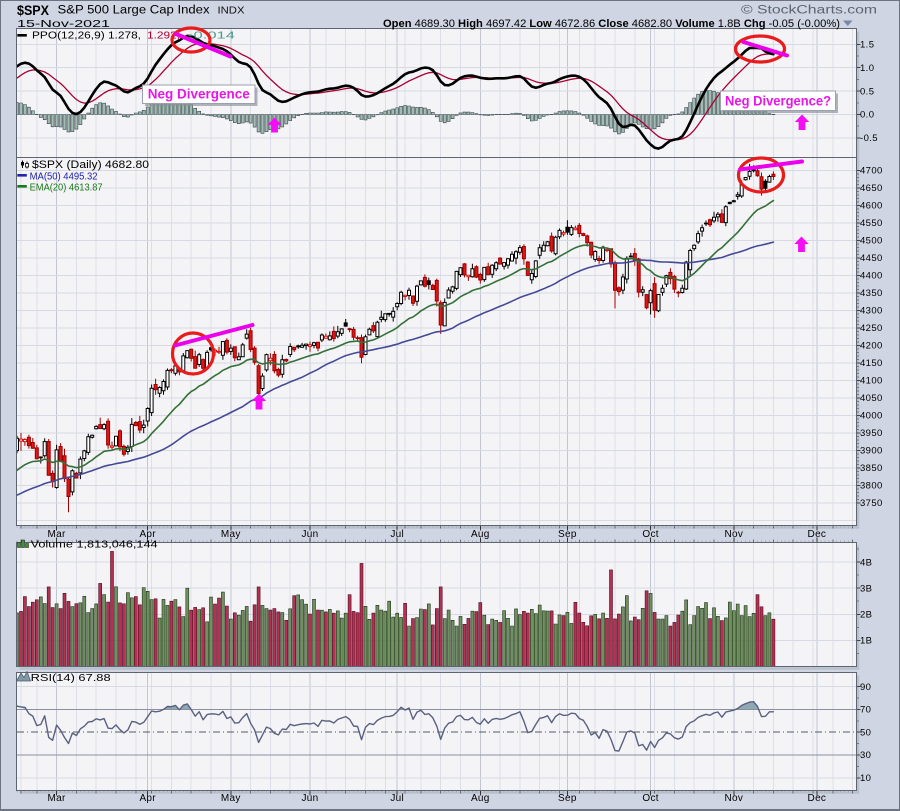 The image size is (900, 811). What do you see at coordinates (867, 68) in the screenshot?
I see `svg-text: 1.0` at bounding box center [867, 68].